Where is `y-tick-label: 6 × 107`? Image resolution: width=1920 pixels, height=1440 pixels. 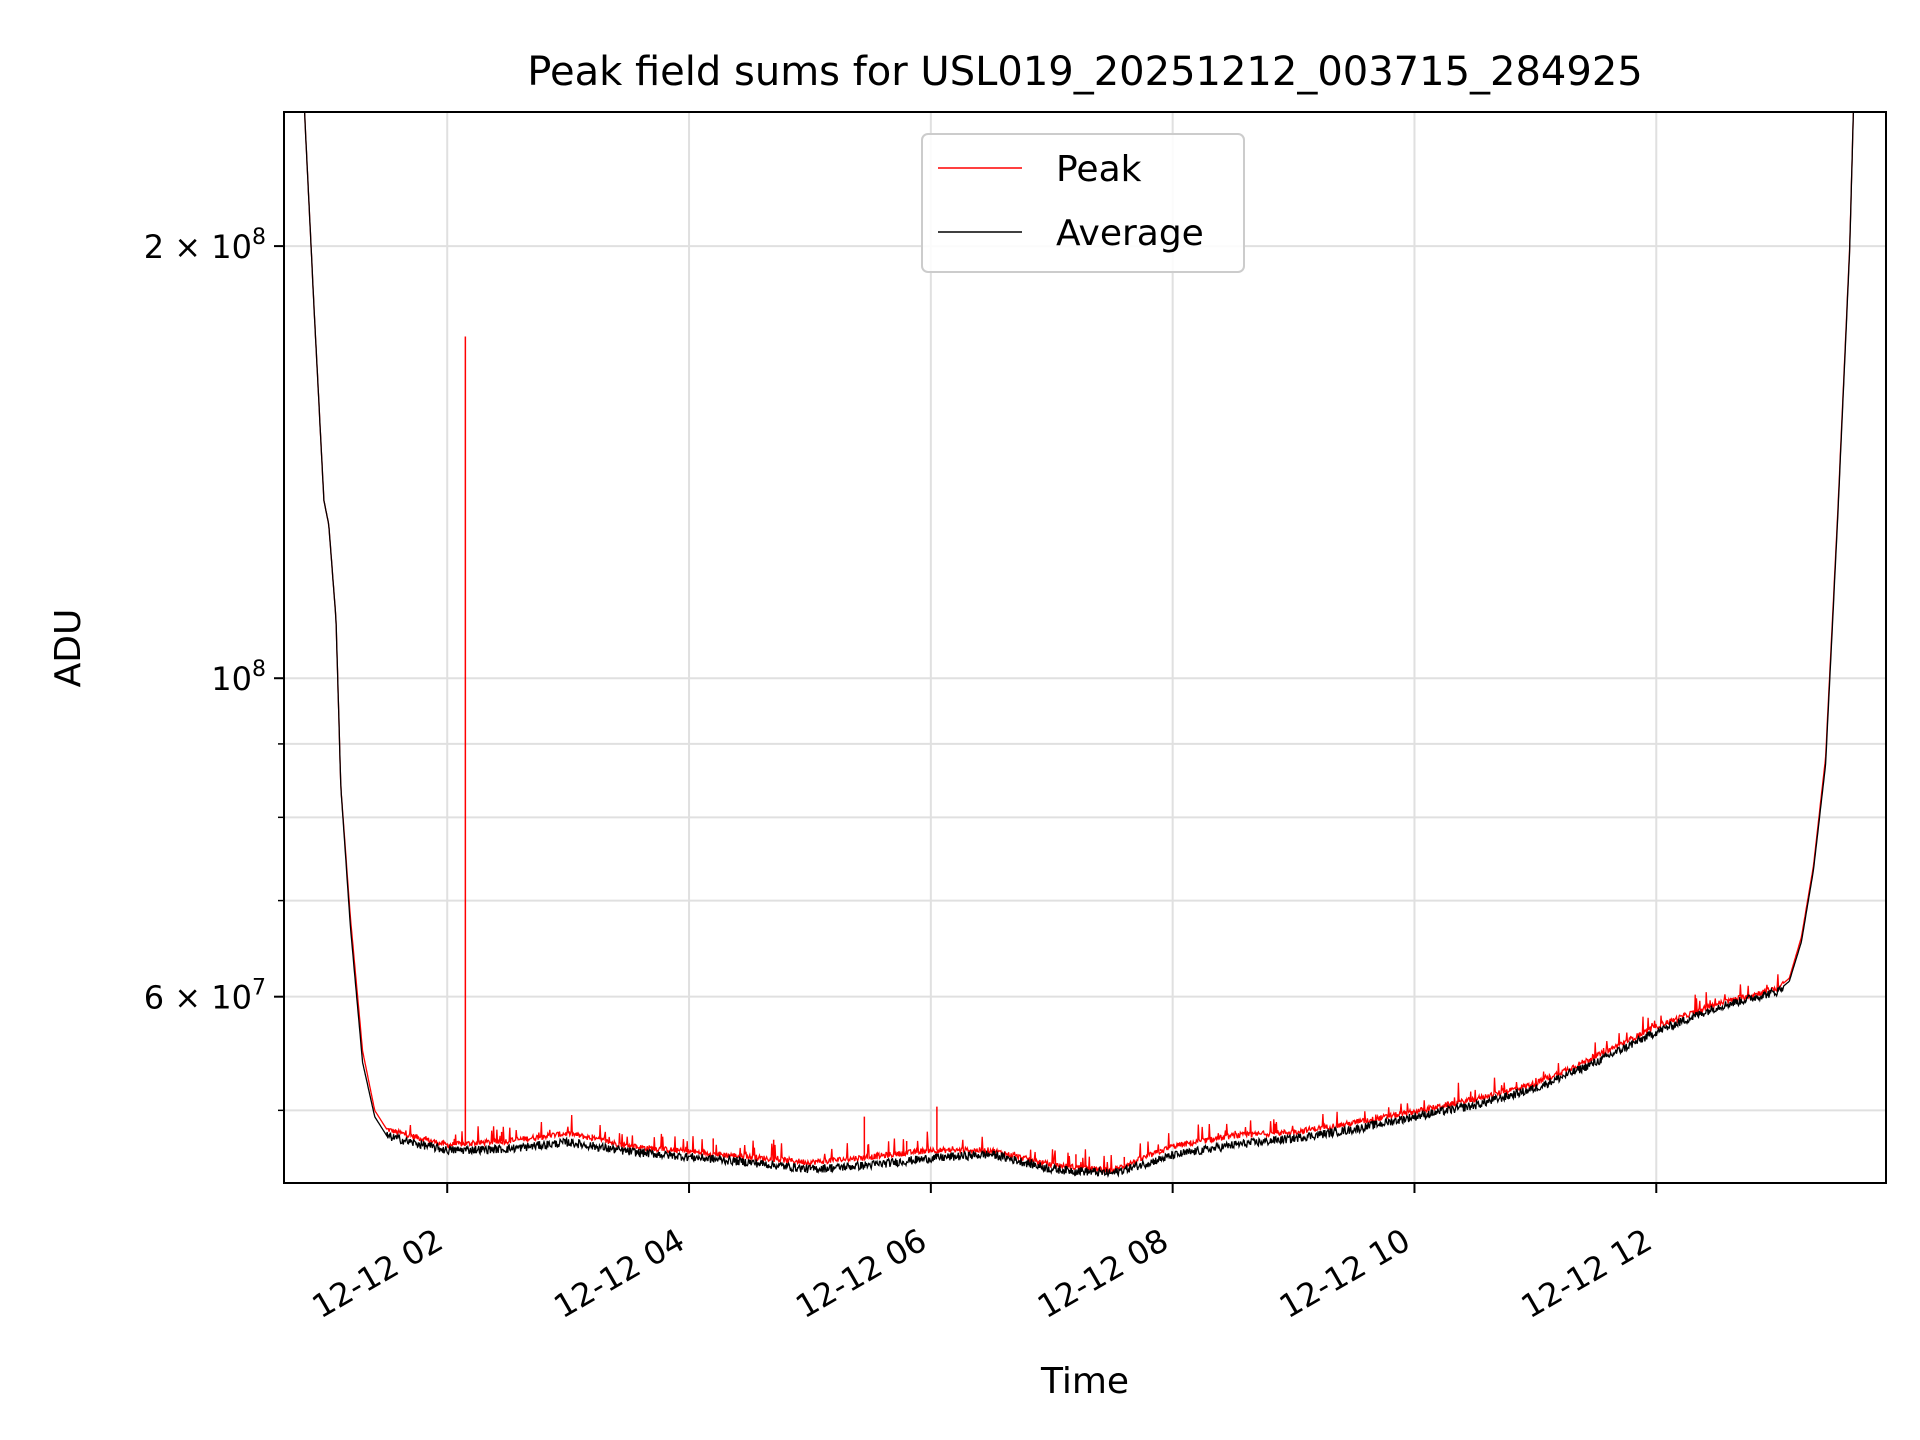 y-tick-label: 6 × 107 is located at coordinates (205, 996).